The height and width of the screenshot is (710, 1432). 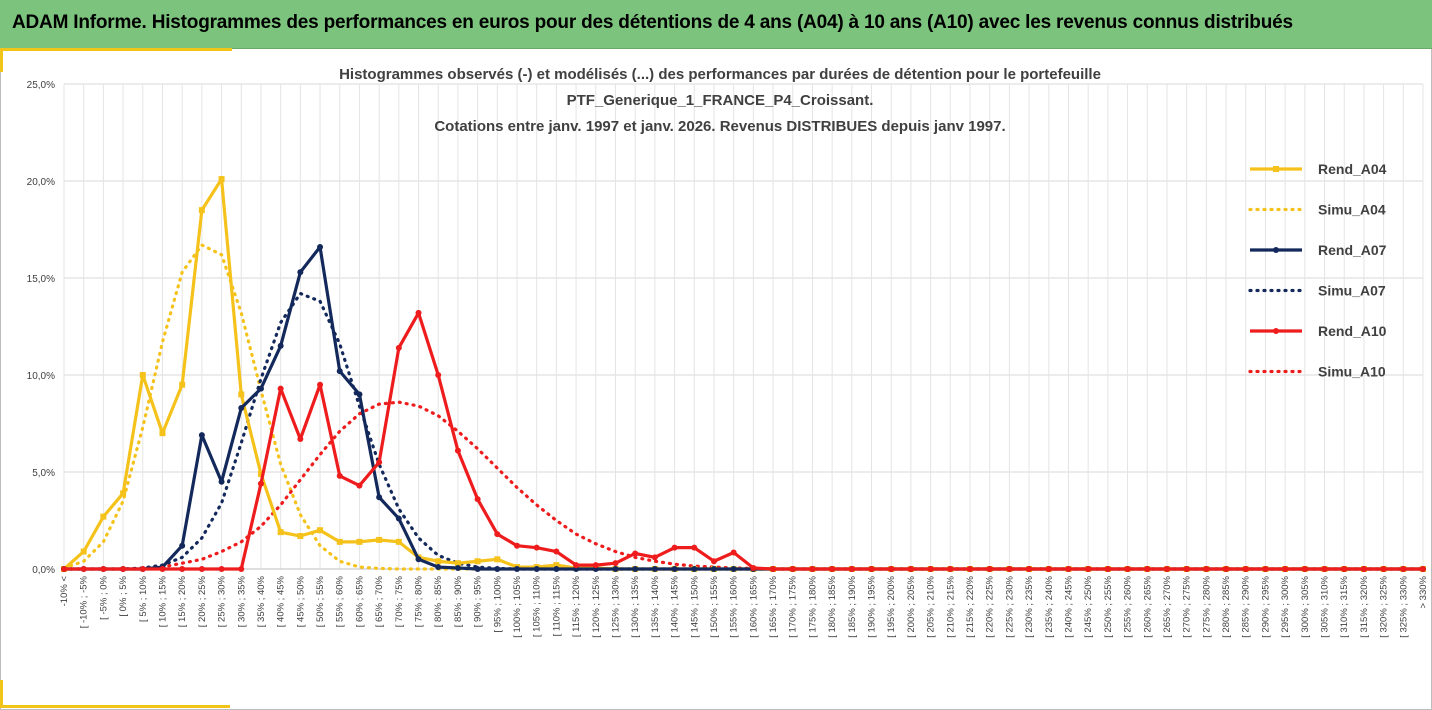 I want to click on x-tick-label: [ 100% ; 105%, so click(x=517, y=606).